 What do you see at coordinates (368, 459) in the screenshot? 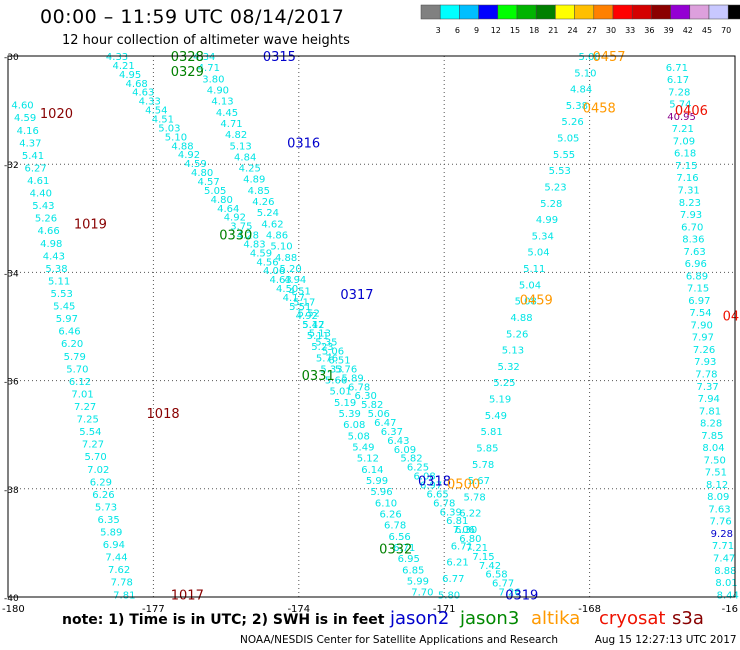
I see `swh-value: 5.12` at bounding box center [368, 459].